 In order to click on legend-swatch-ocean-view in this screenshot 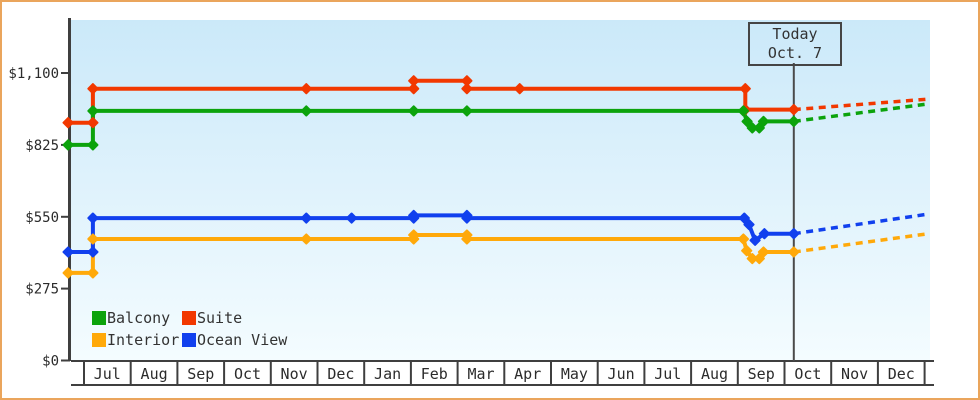, I will do `click(189, 340)`.